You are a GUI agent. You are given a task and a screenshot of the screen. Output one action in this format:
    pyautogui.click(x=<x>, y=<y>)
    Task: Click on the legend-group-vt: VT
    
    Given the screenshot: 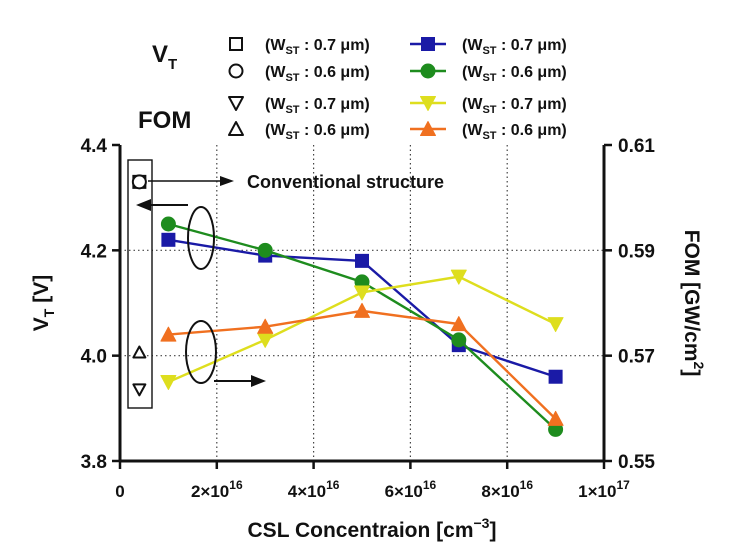 What is the action you would take?
    pyautogui.click(x=164, y=57)
    